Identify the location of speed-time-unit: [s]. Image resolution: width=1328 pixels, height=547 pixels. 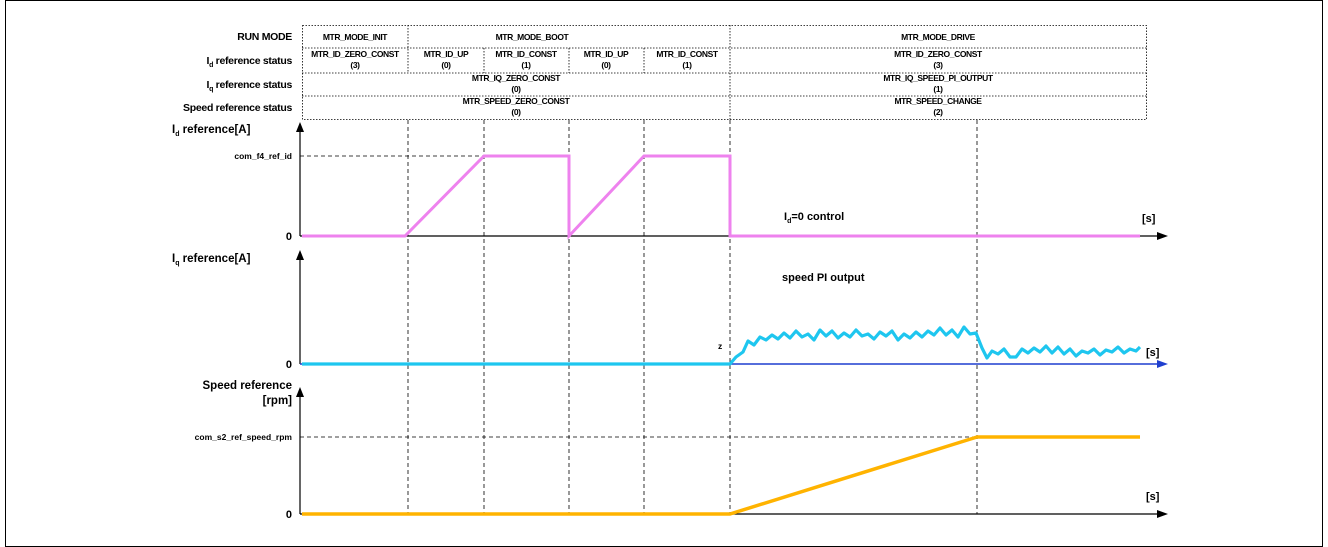
(1153, 497).